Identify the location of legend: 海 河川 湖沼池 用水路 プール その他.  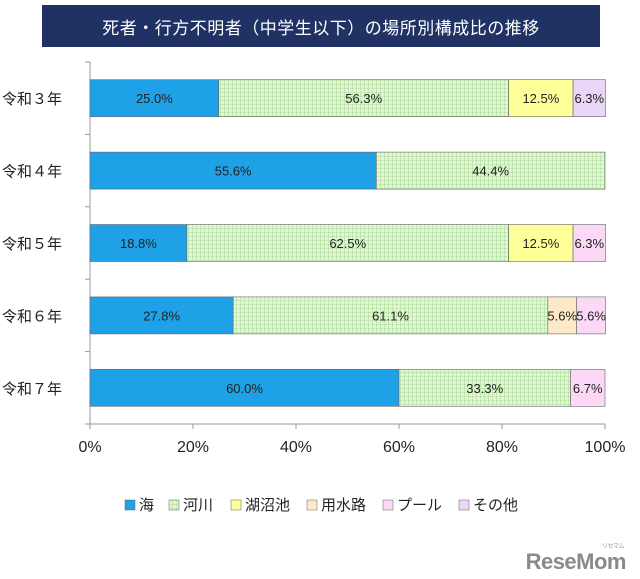
(321, 505).